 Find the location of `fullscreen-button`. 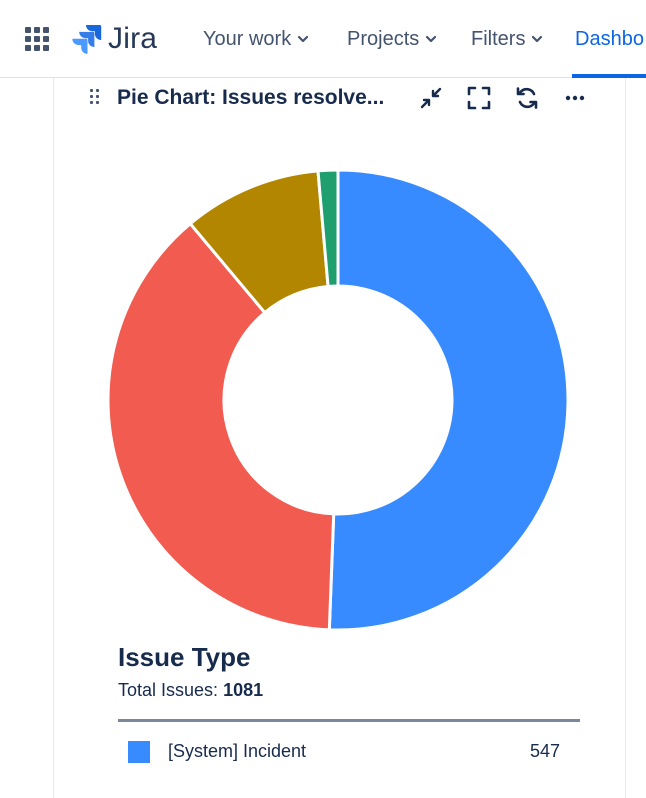

fullscreen-button is located at coordinates (479, 98).